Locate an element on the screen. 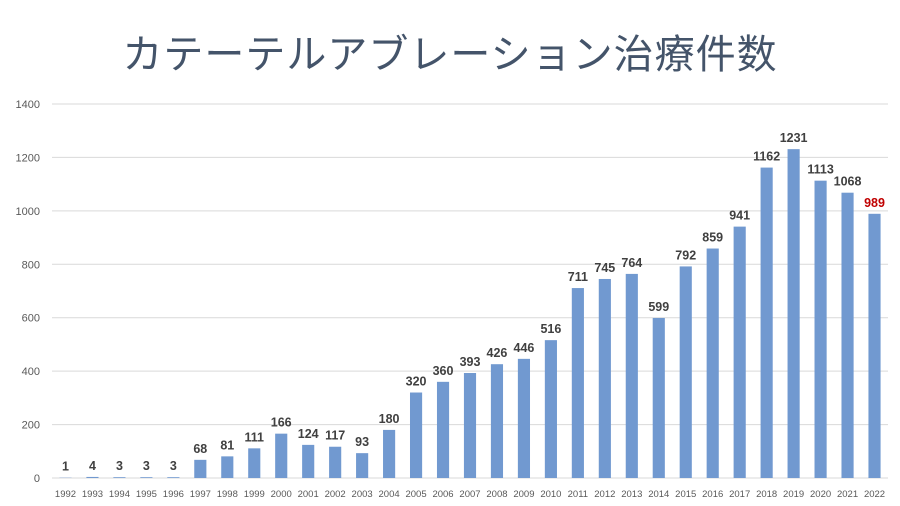  x-tick-label: 2016 is located at coordinates (712, 494).